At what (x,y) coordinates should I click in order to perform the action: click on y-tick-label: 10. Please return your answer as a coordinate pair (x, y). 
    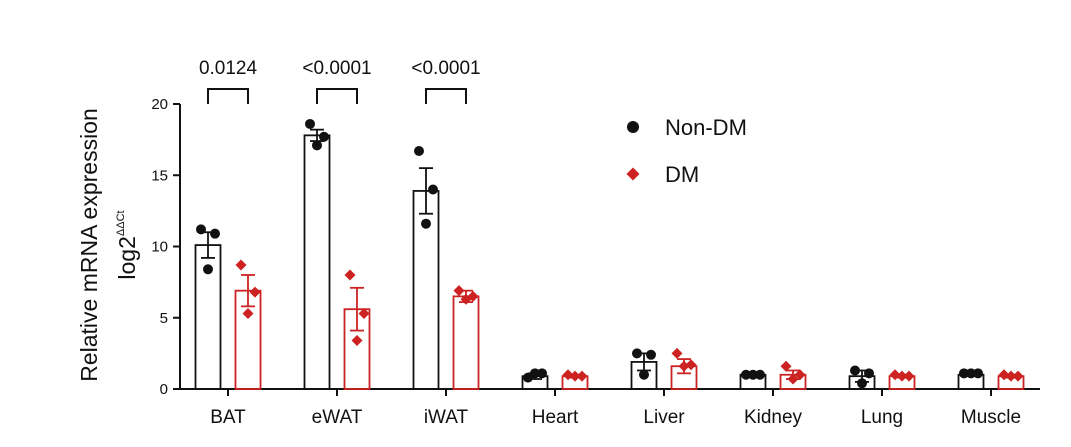
    Looking at the image, I should click on (159, 247).